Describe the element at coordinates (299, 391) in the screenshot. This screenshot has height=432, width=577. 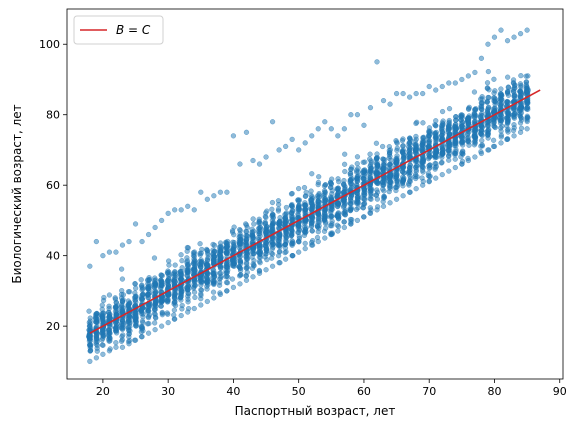
I see `x-tick-label: 50` at that location.